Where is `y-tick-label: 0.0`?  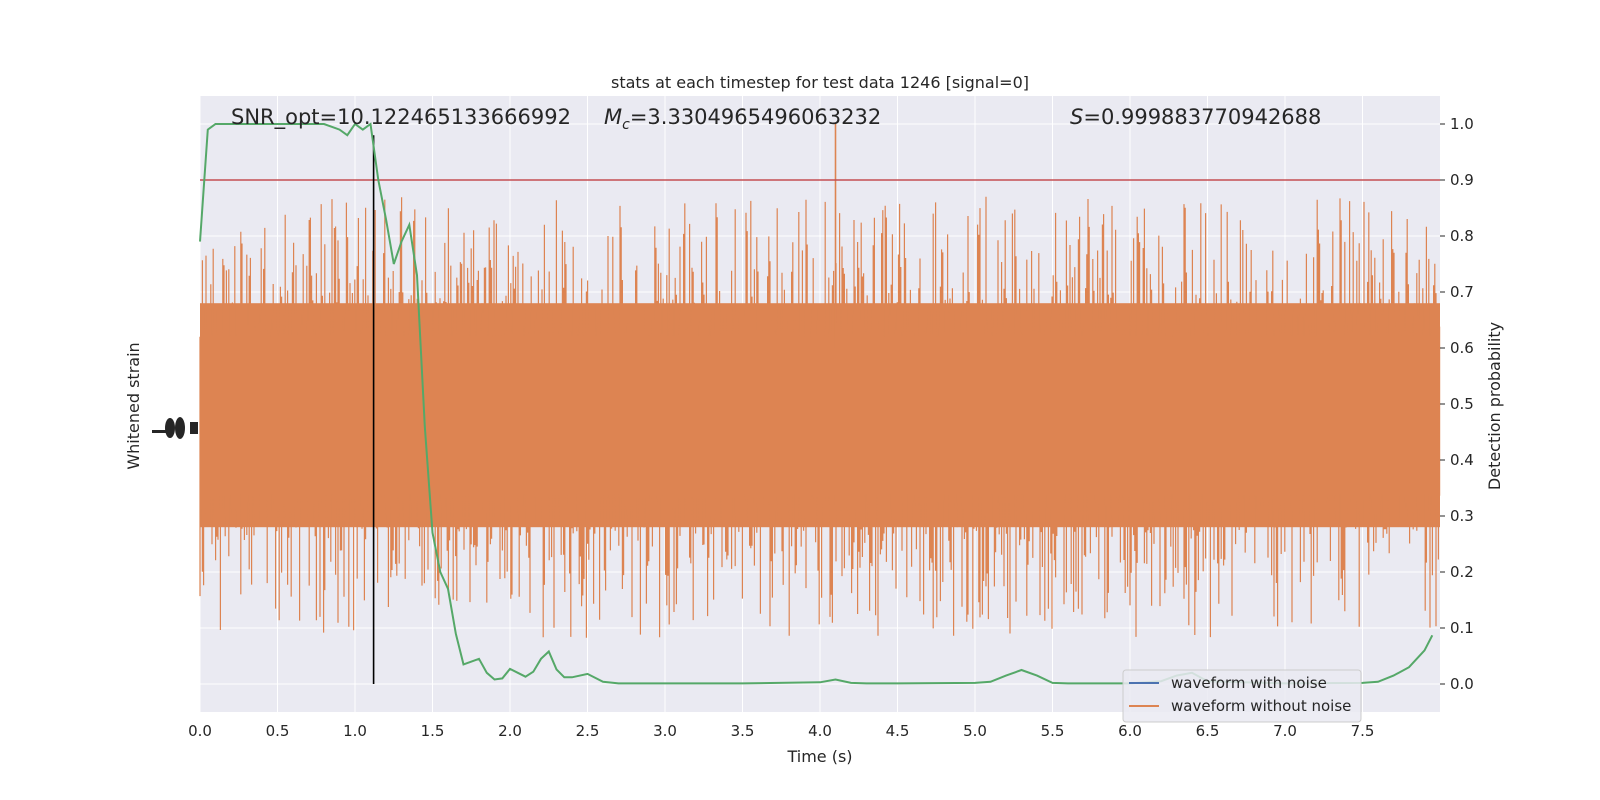
y-tick-label: 0.0 is located at coordinates (1462, 684).